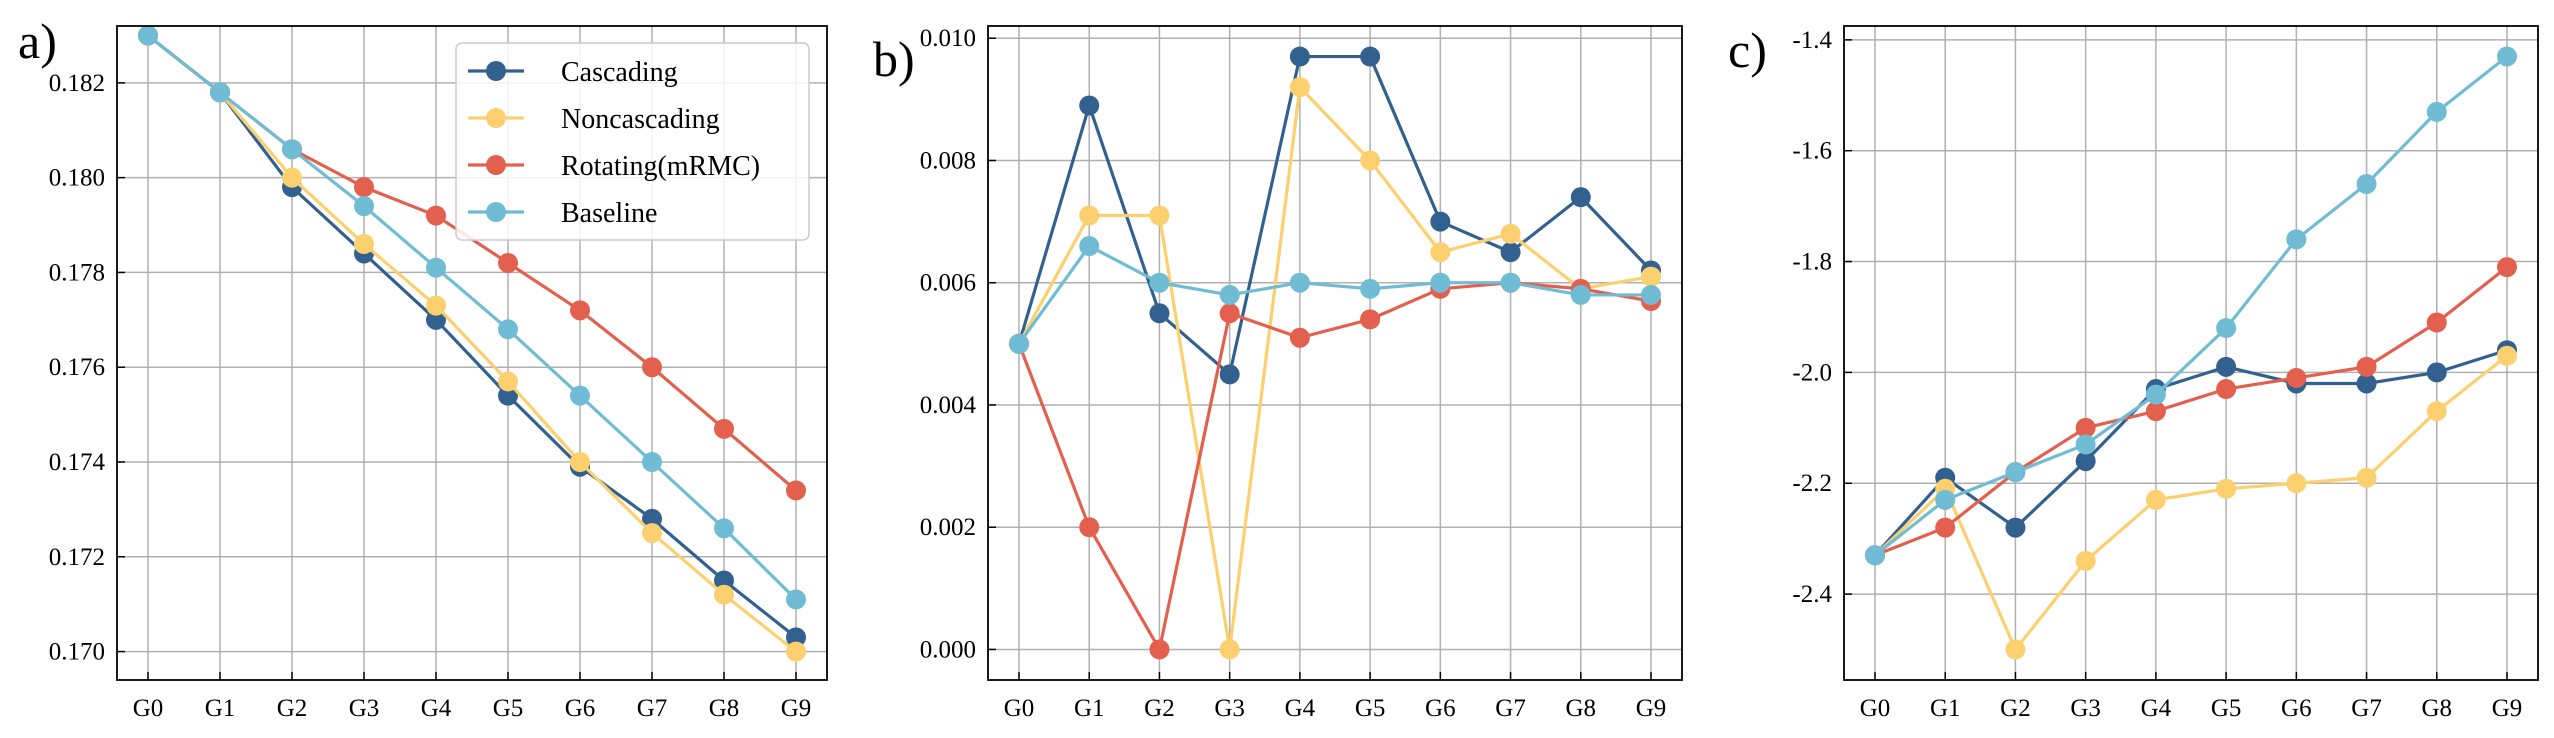  What do you see at coordinates (948, 527) in the screenshot?
I see `y-tick-label: 0.002` at bounding box center [948, 527].